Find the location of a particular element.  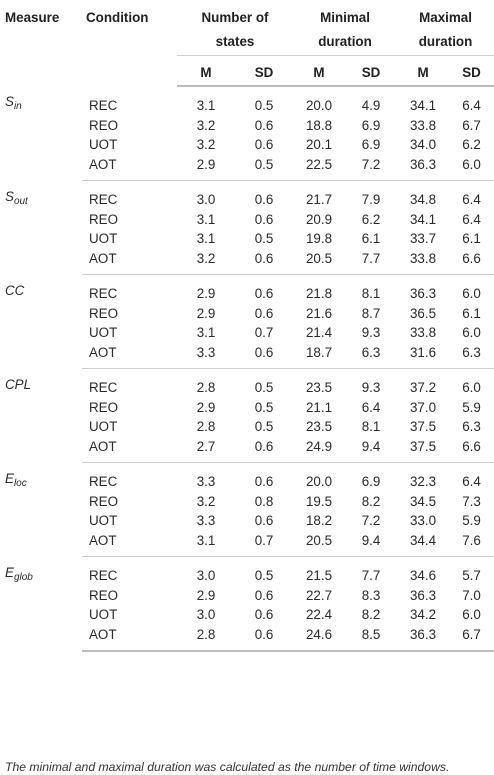

table-row: REO 2.9 0.5 21.1 6.4 37.0 5.9 is located at coordinates (247, 408).